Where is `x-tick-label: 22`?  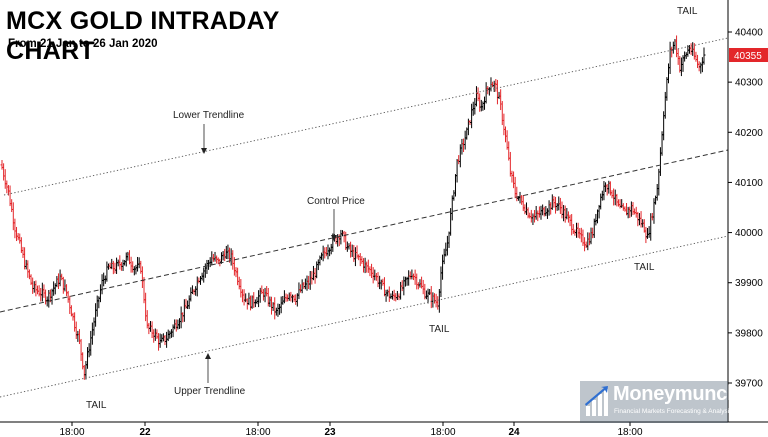 x-tick-label: 22 is located at coordinates (145, 432).